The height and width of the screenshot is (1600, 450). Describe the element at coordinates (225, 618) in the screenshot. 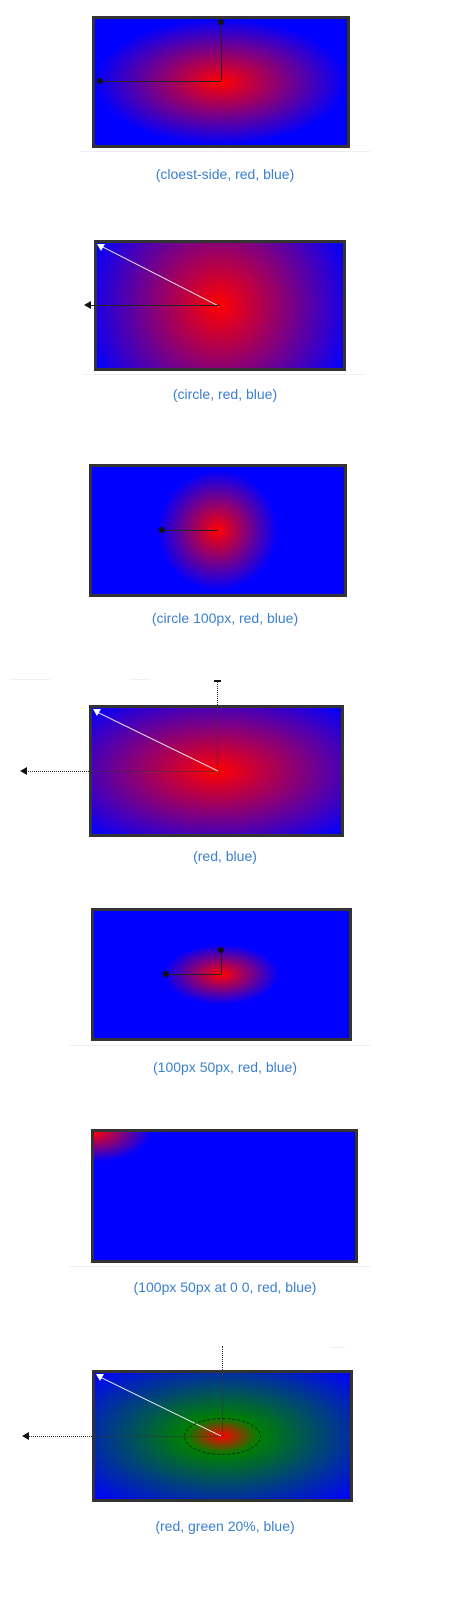

I see `caption-circle-100px: (circle 100px, red, blue)` at that location.